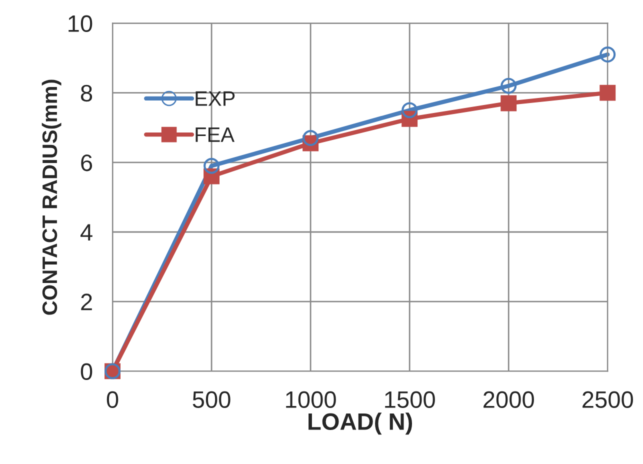 This screenshot has height=464, width=643. What do you see at coordinates (86, 371) in the screenshot?
I see `y-tick-label: 0` at bounding box center [86, 371].